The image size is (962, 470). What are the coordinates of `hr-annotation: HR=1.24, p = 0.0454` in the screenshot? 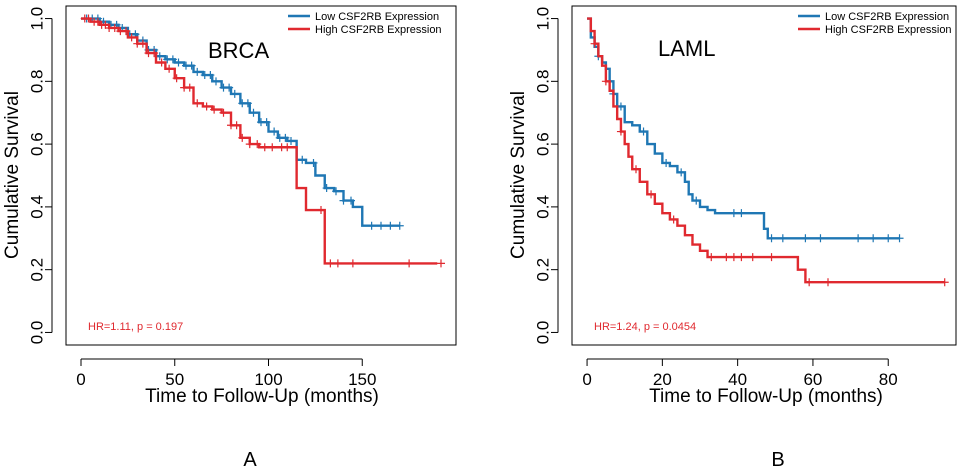 It's located at (645, 327).